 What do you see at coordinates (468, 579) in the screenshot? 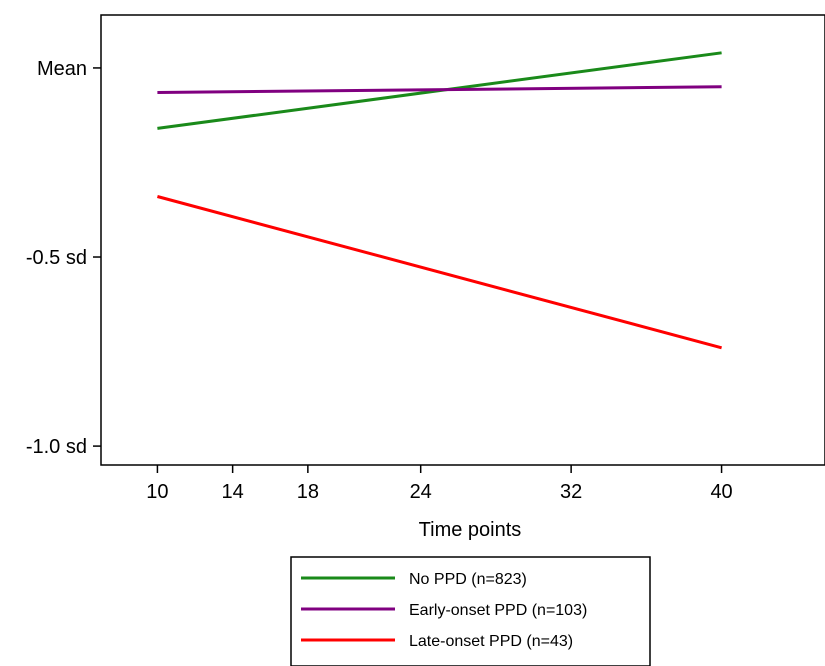
I see `legend-label: No PPD (n=823)` at bounding box center [468, 579].